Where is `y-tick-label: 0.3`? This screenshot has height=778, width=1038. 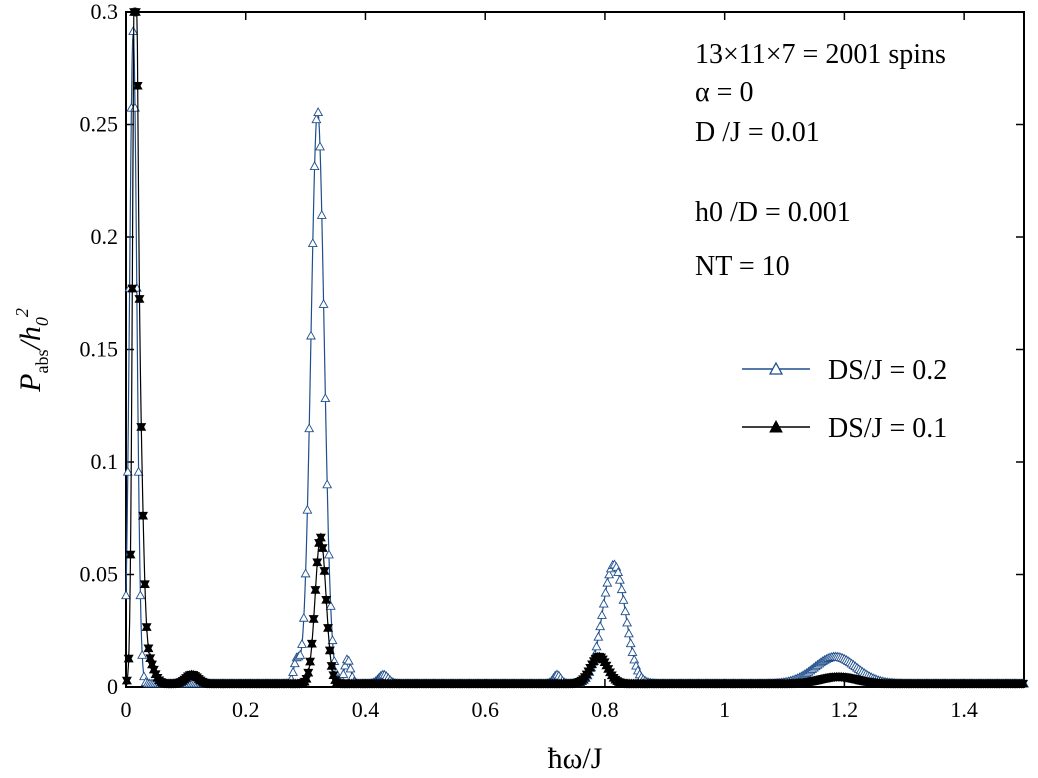
y-tick-label: 0.3 is located at coordinates (105, 12).